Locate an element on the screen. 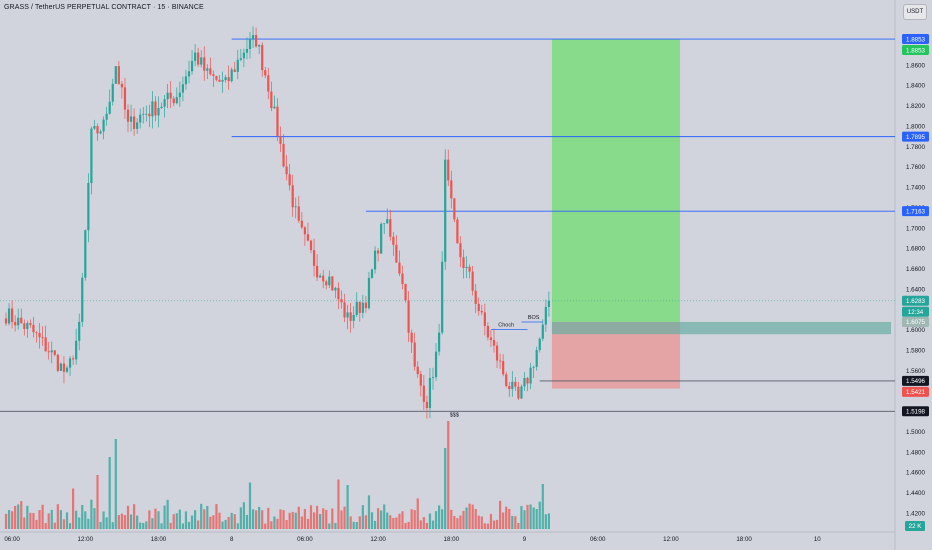 This screenshot has width=932, height=550. annotation-label: Choch is located at coordinates (506, 326).